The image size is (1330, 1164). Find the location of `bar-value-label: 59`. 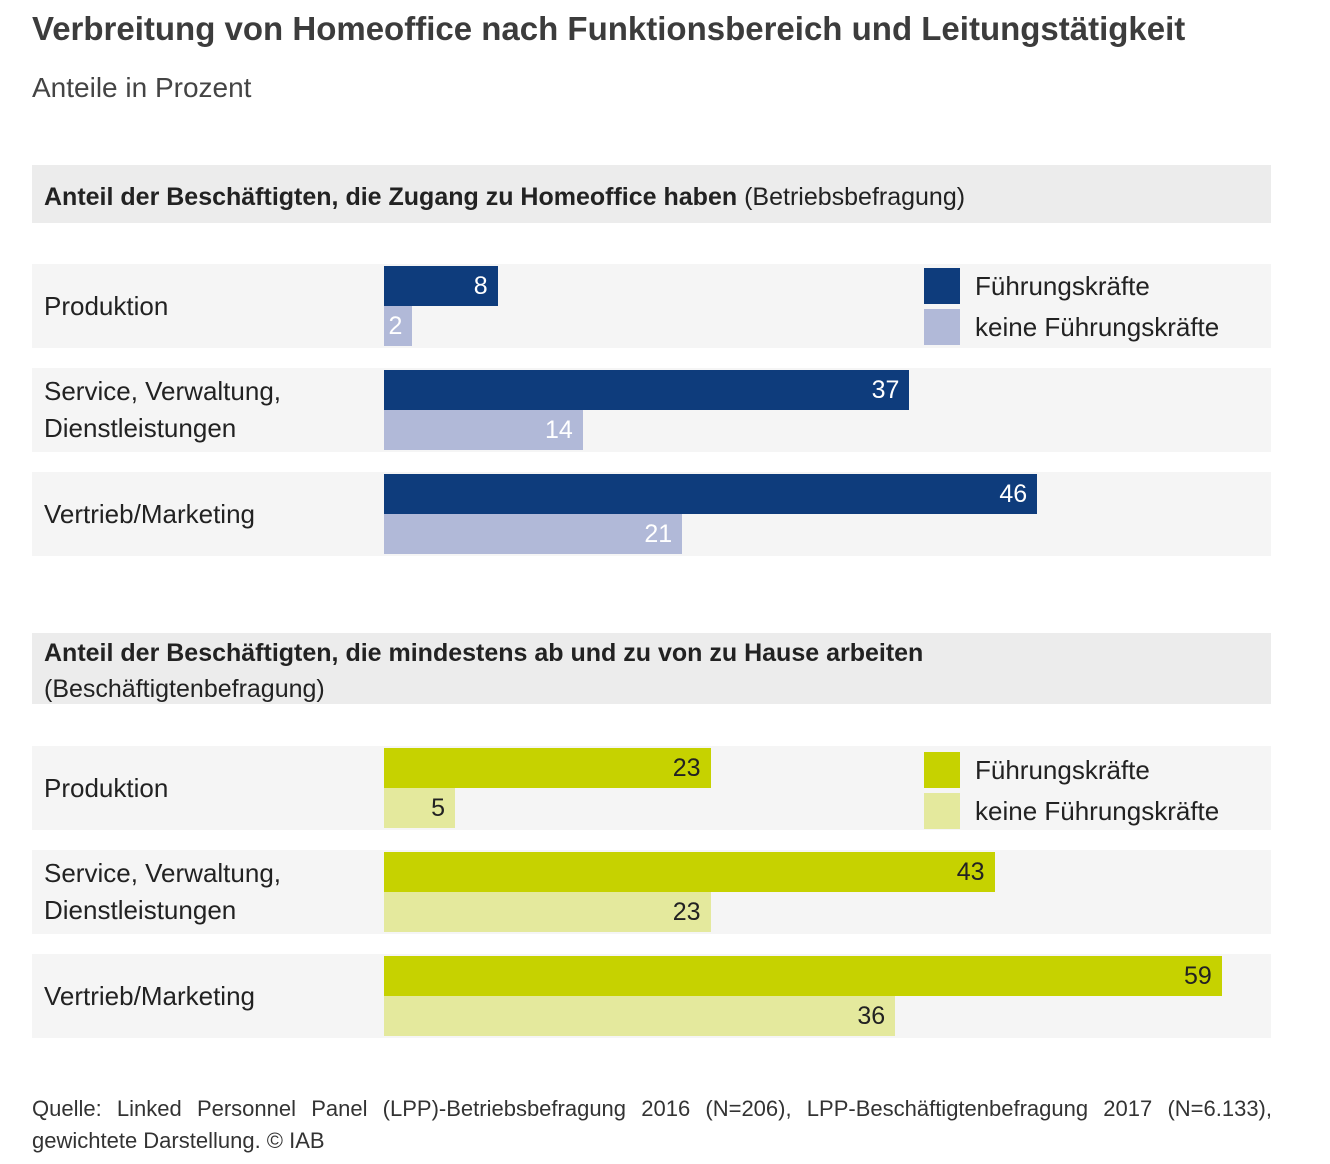

bar-value-label: 59 is located at coordinates (1197, 976).